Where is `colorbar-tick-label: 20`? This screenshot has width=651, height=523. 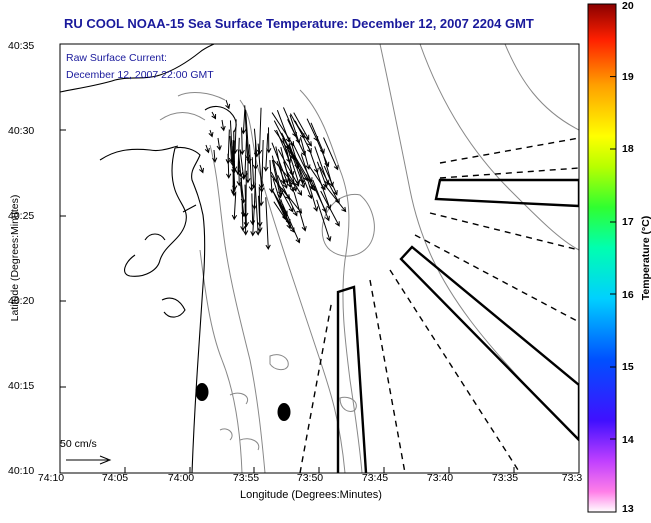
colorbar-tick-label: 20 is located at coordinates (628, 6).